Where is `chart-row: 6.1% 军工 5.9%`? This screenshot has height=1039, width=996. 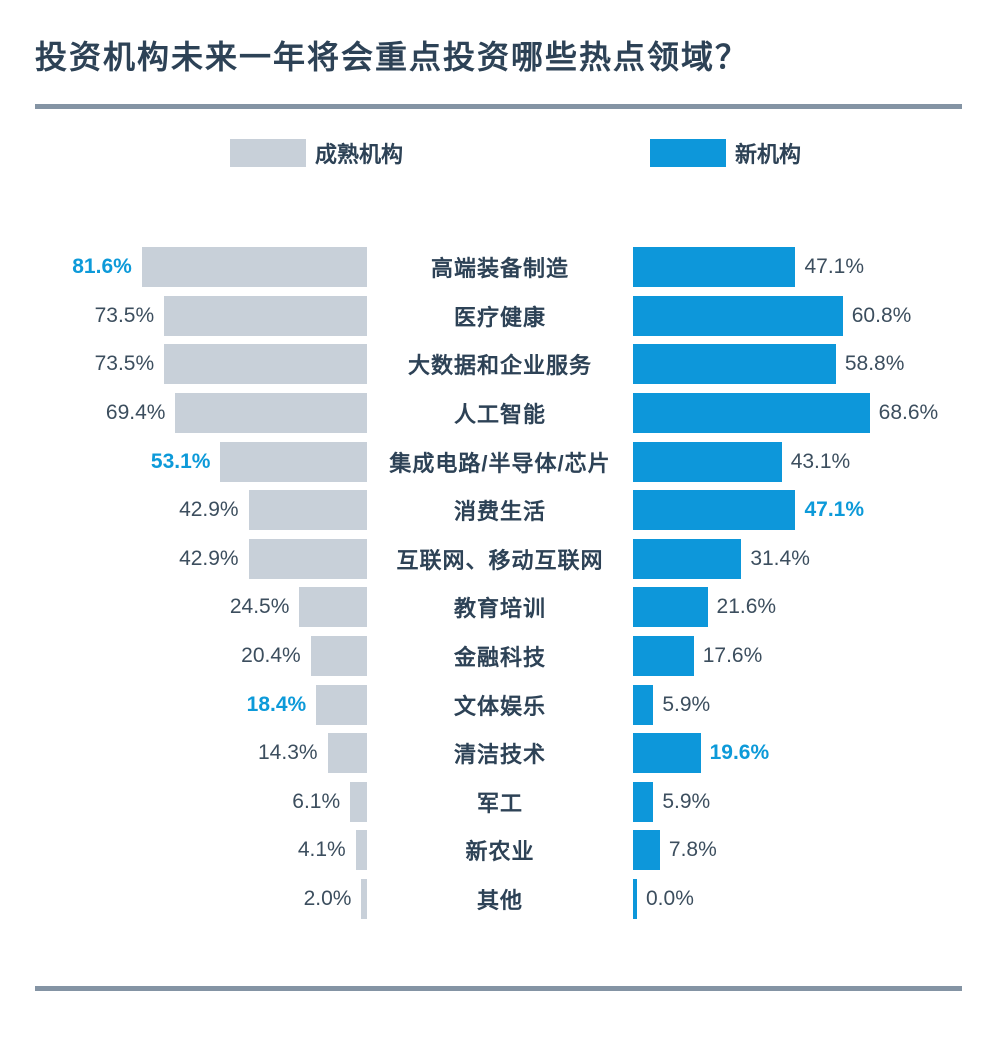
chart-row: 6.1% 军工 5.9% is located at coordinates (498, 802).